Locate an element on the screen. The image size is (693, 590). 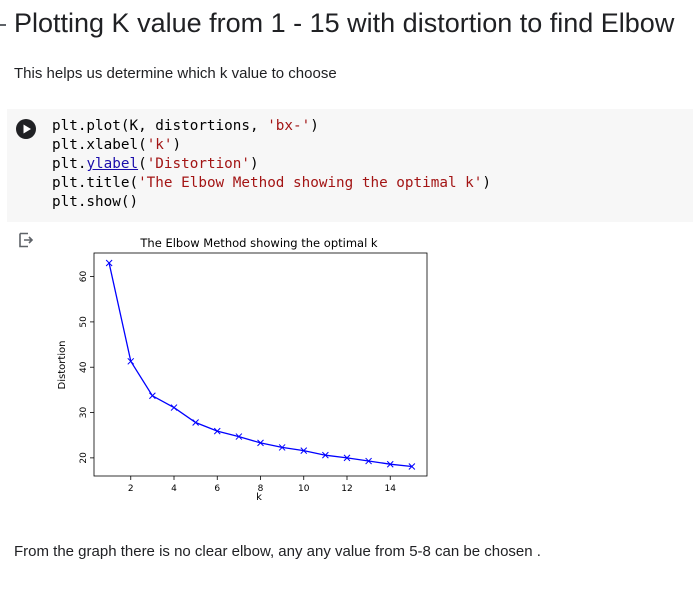
x-axis-label: k is located at coordinates (259, 497).